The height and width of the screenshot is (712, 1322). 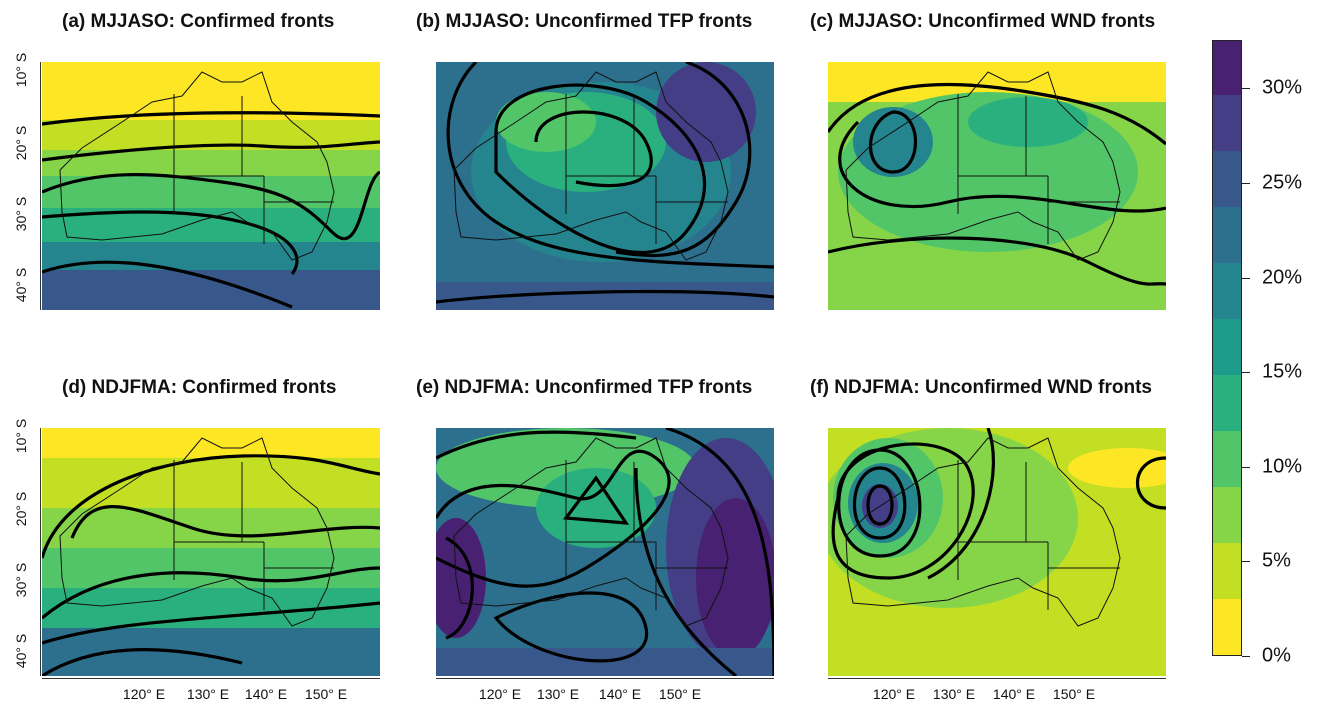 I want to click on y-tick-bottom-20: 20° S, so click(x=21, y=509).